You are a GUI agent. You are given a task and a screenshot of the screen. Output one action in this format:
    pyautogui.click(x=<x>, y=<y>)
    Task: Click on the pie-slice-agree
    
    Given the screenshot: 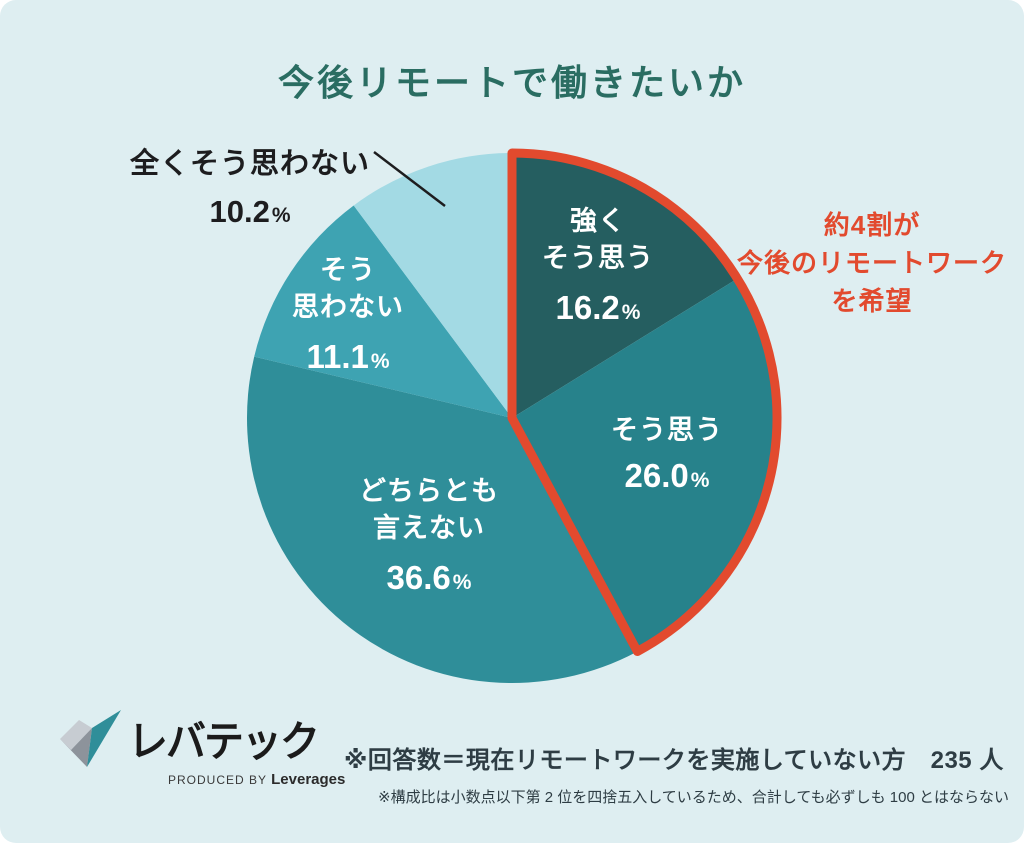 What is the action you would take?
    pyautogui.click(x=645, y=465)
    